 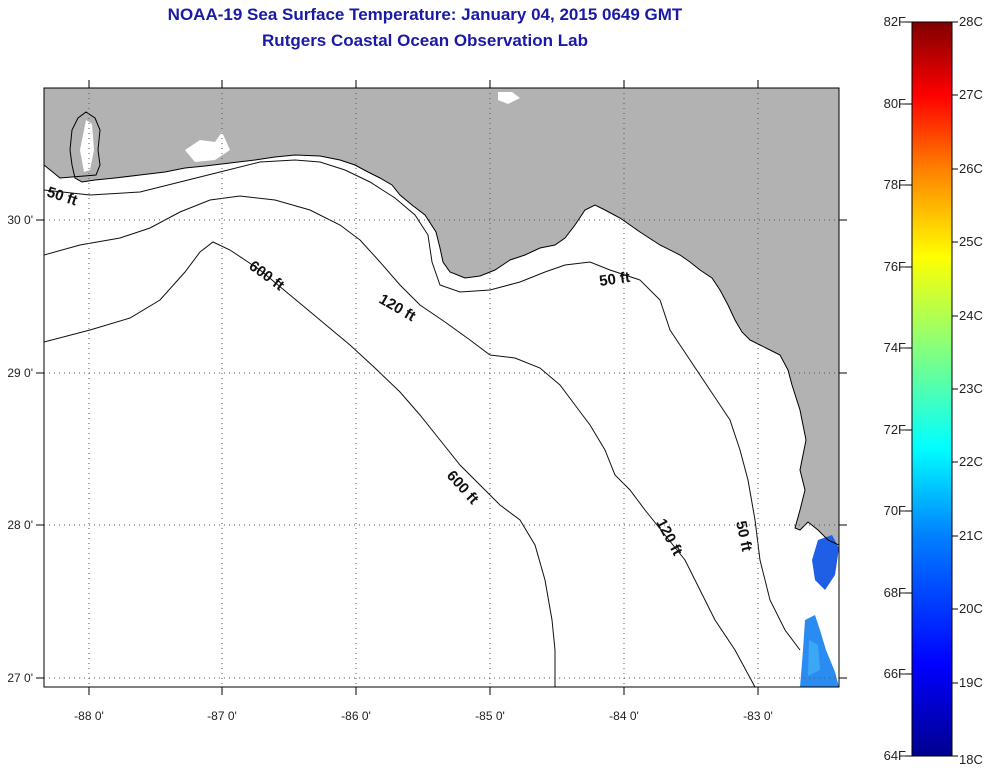 What do you see at coordinates (20, 373) in the screenshot?
I see `lat-label: 29 0'` at bounding box center [20, 373].